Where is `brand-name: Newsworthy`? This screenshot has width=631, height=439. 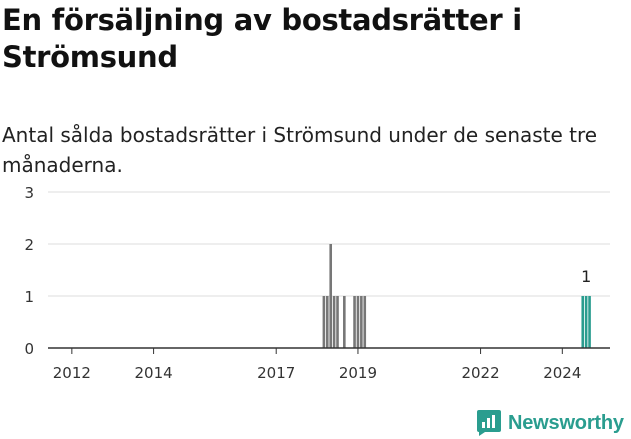 brand-name: Newsworthy is located at coordinates (566, 422).